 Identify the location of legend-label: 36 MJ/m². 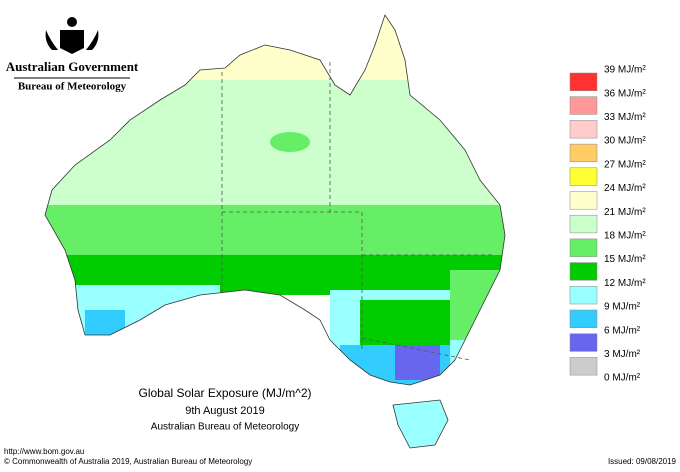
(625, 93).